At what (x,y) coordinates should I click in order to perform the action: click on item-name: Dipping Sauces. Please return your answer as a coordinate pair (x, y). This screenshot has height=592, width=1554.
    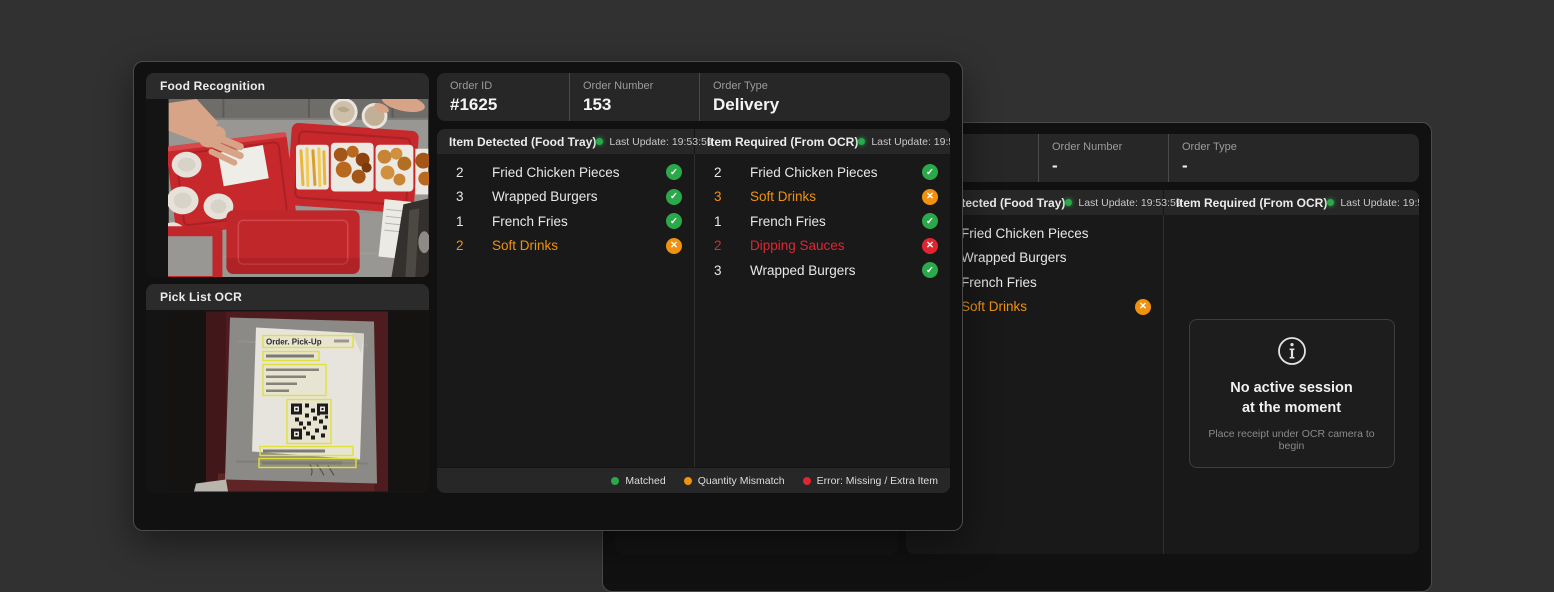
    Looking at the image, I should click on (797, 246).